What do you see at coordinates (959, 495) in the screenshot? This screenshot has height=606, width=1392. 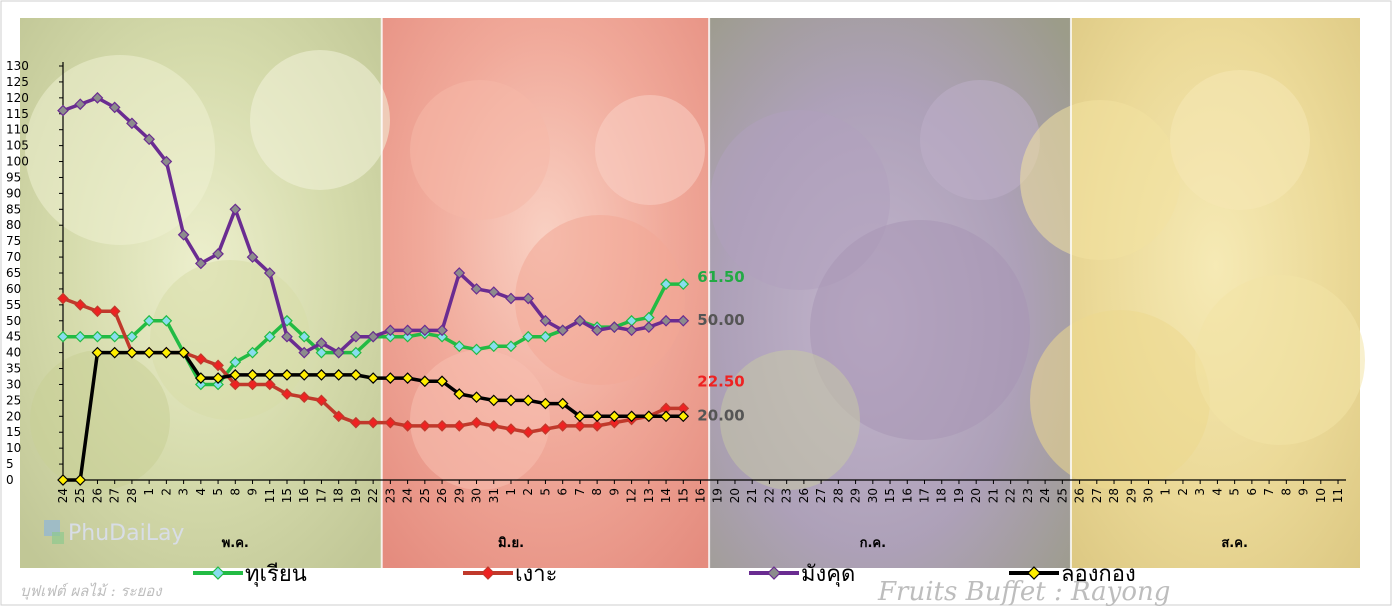 I see `x-tick-label: 19` at bounding box center [959, 495].